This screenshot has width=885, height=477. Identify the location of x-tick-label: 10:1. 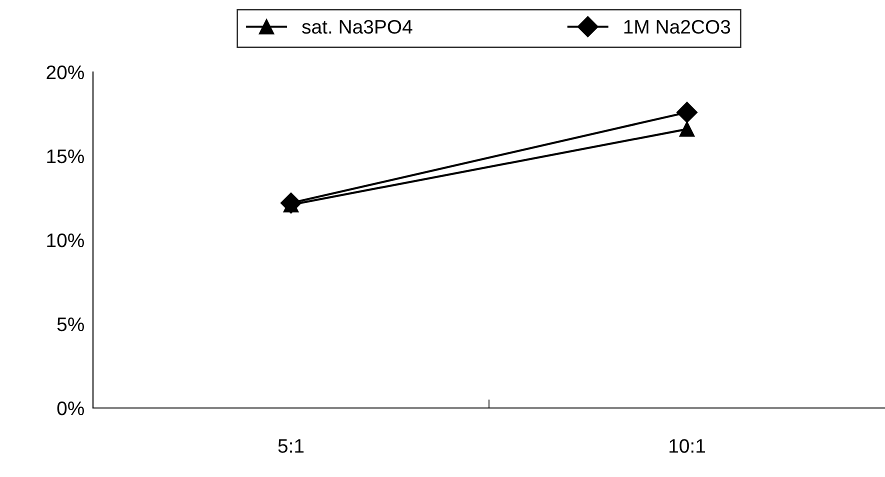
(687, 446).